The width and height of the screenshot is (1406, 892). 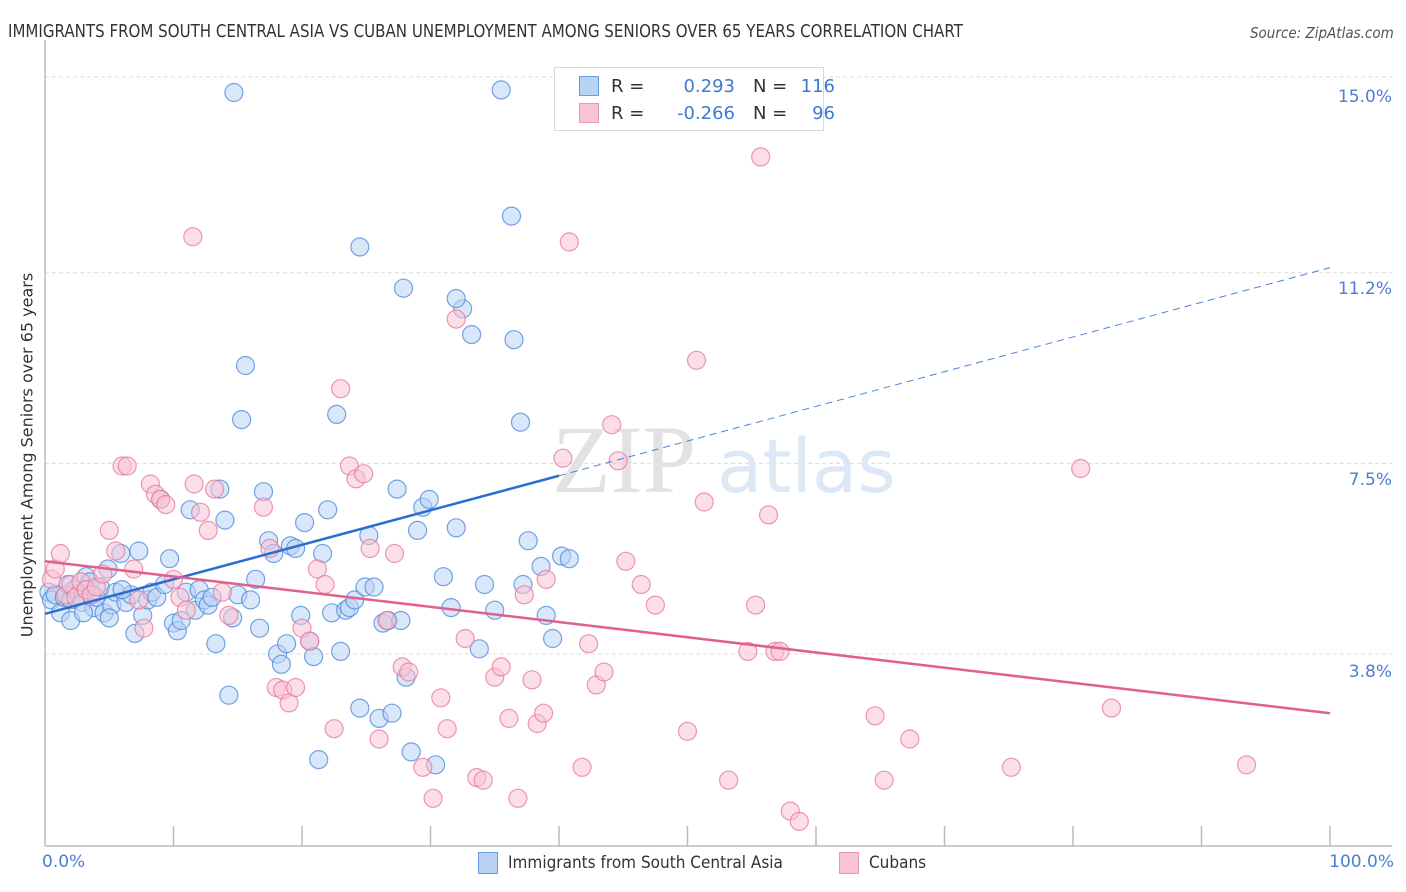 What do you see at coordinates (944, 372) in the screenshot?
I see `trend-line-extension` at bounding box center [944, 372].